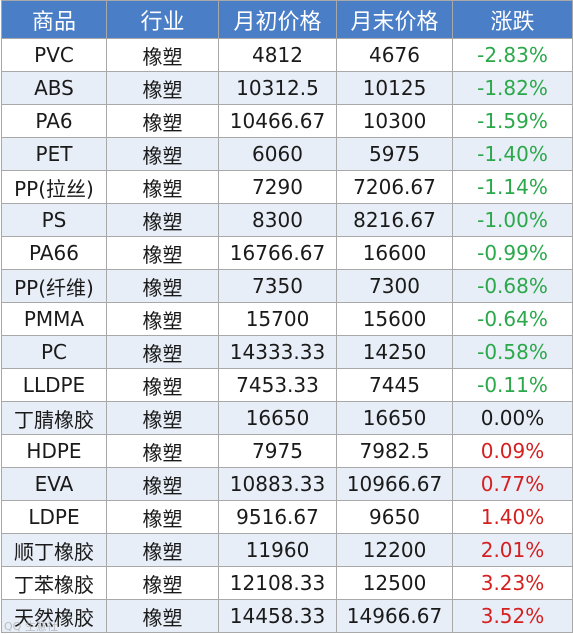 This screenshot has height=634, width=573. I want to click on header-row: 商品 行业 月初价格 月末价格 涨跌, so click(287, 19).